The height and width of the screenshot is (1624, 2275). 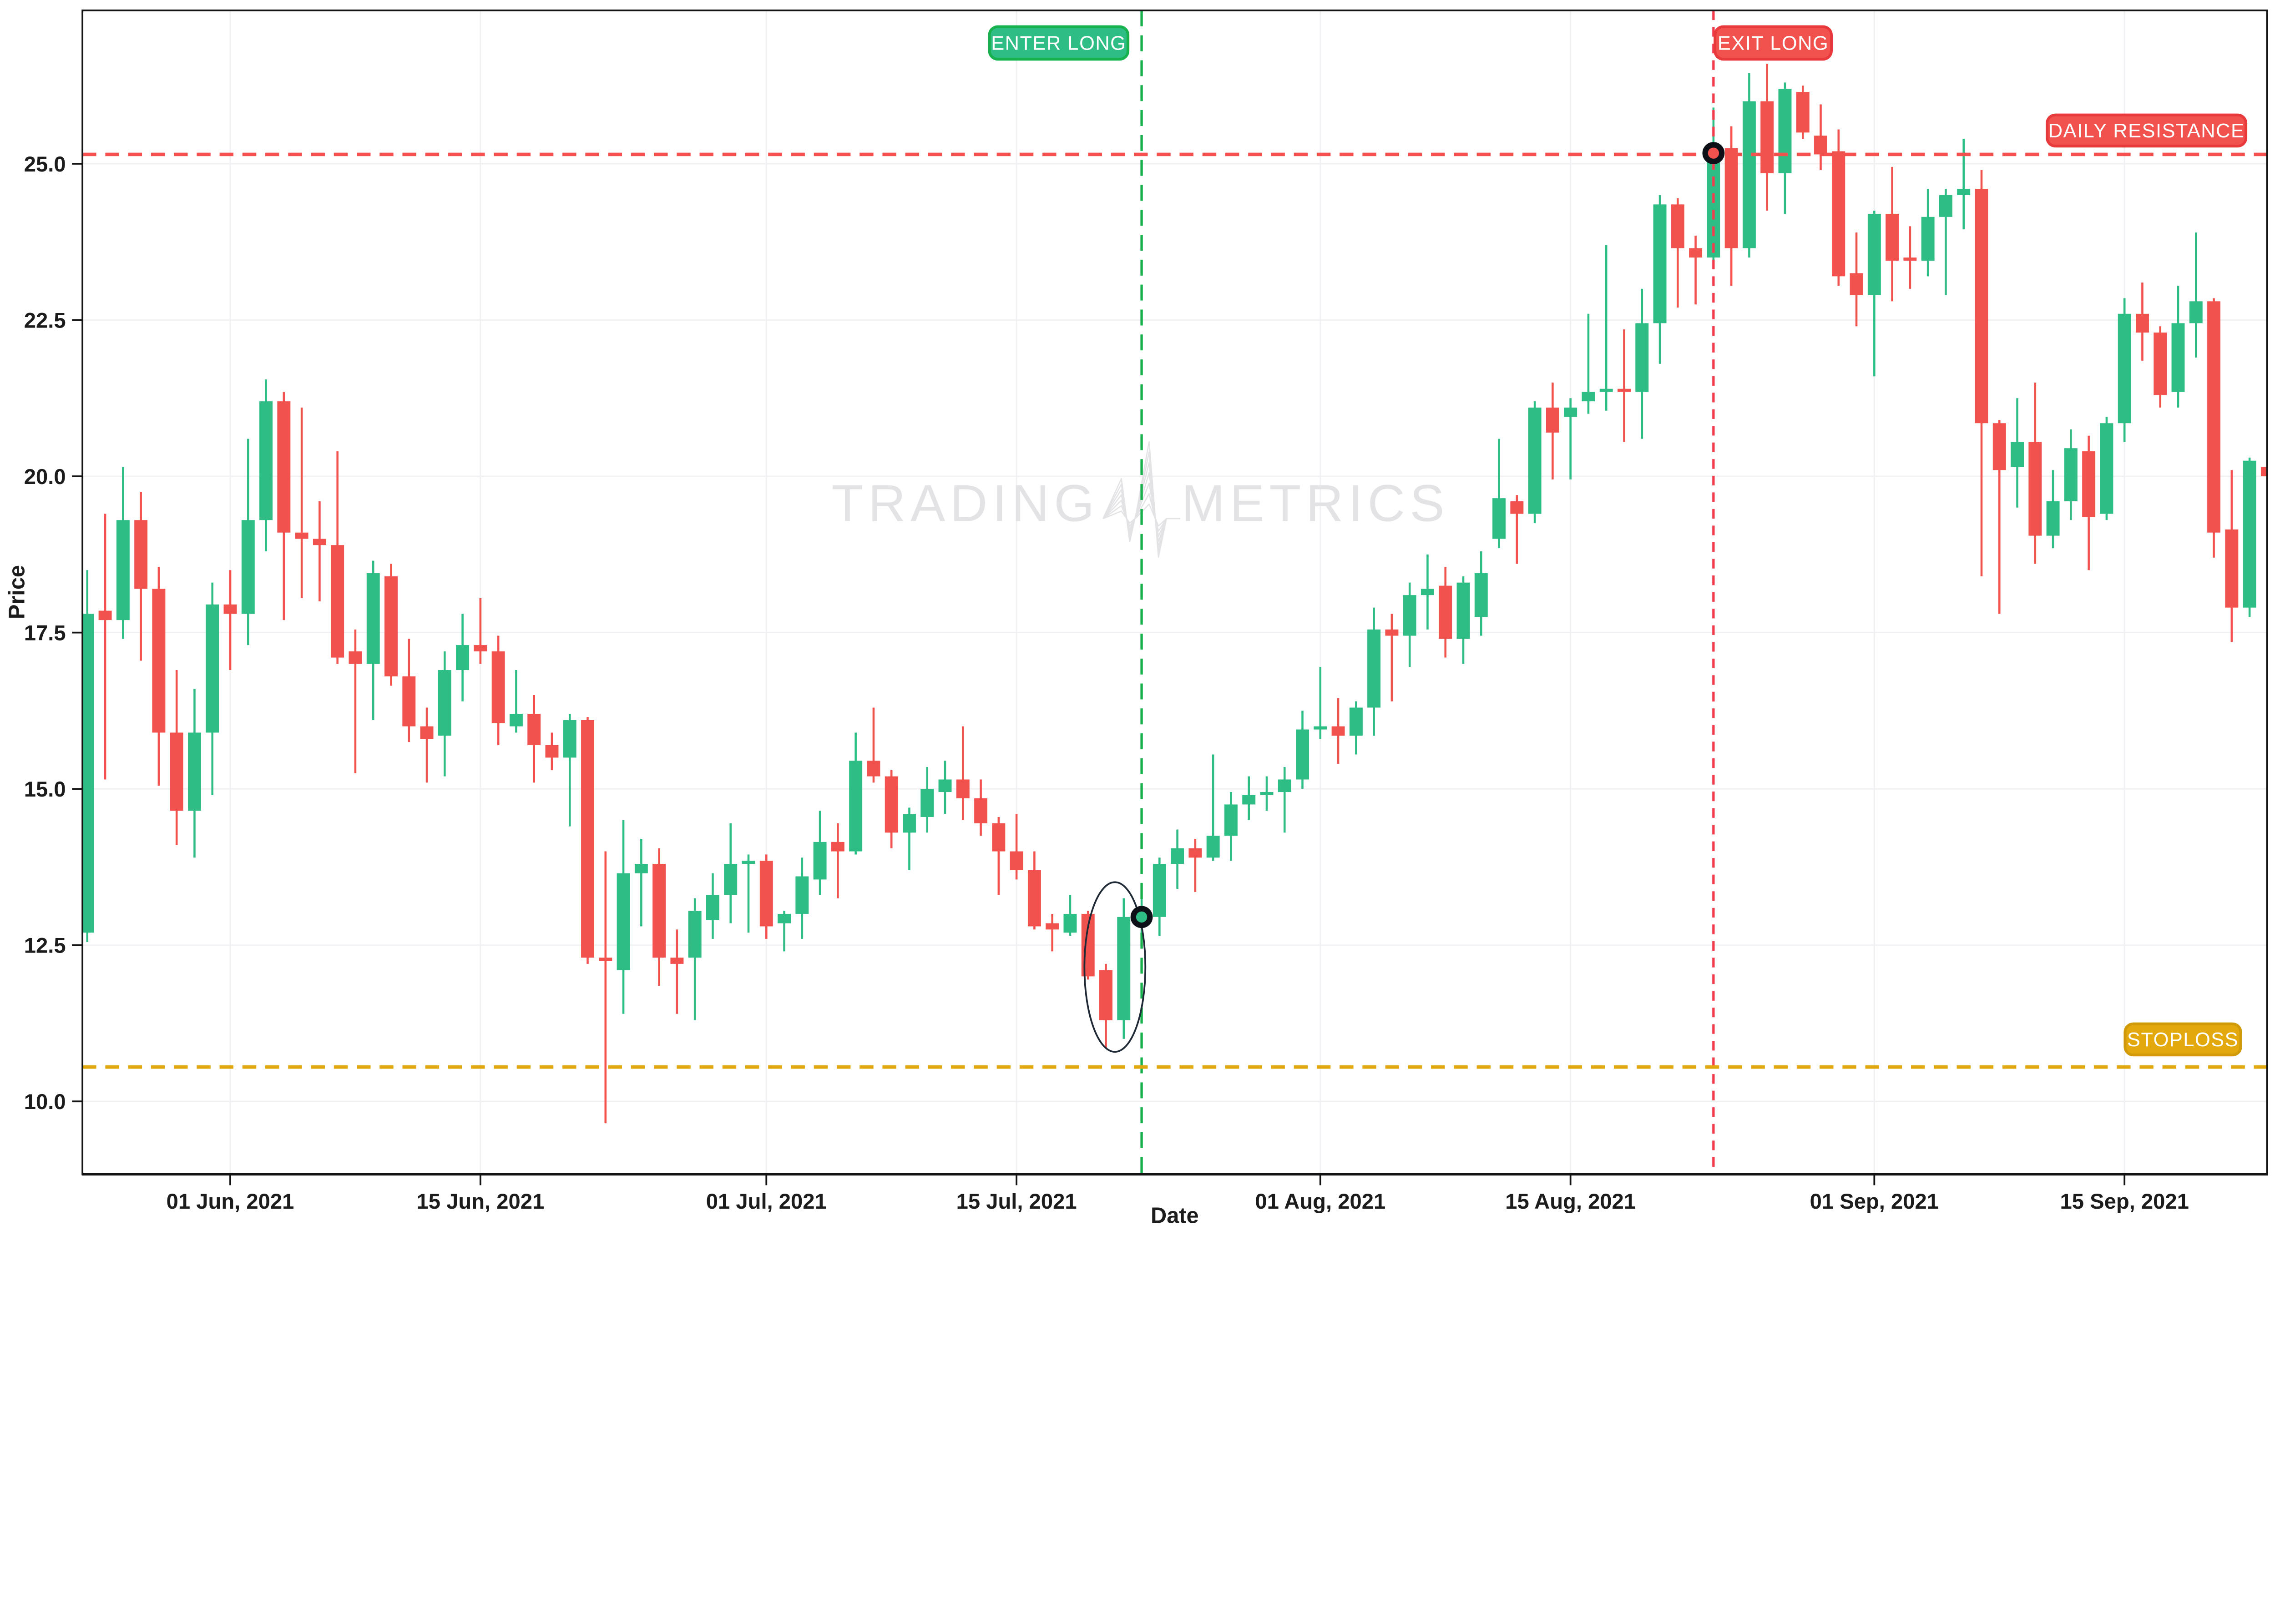 What do you see at coordinates (1714, 153) in the screenshot?
I see `exit-point-marker` at bounding box center [1714, 153].